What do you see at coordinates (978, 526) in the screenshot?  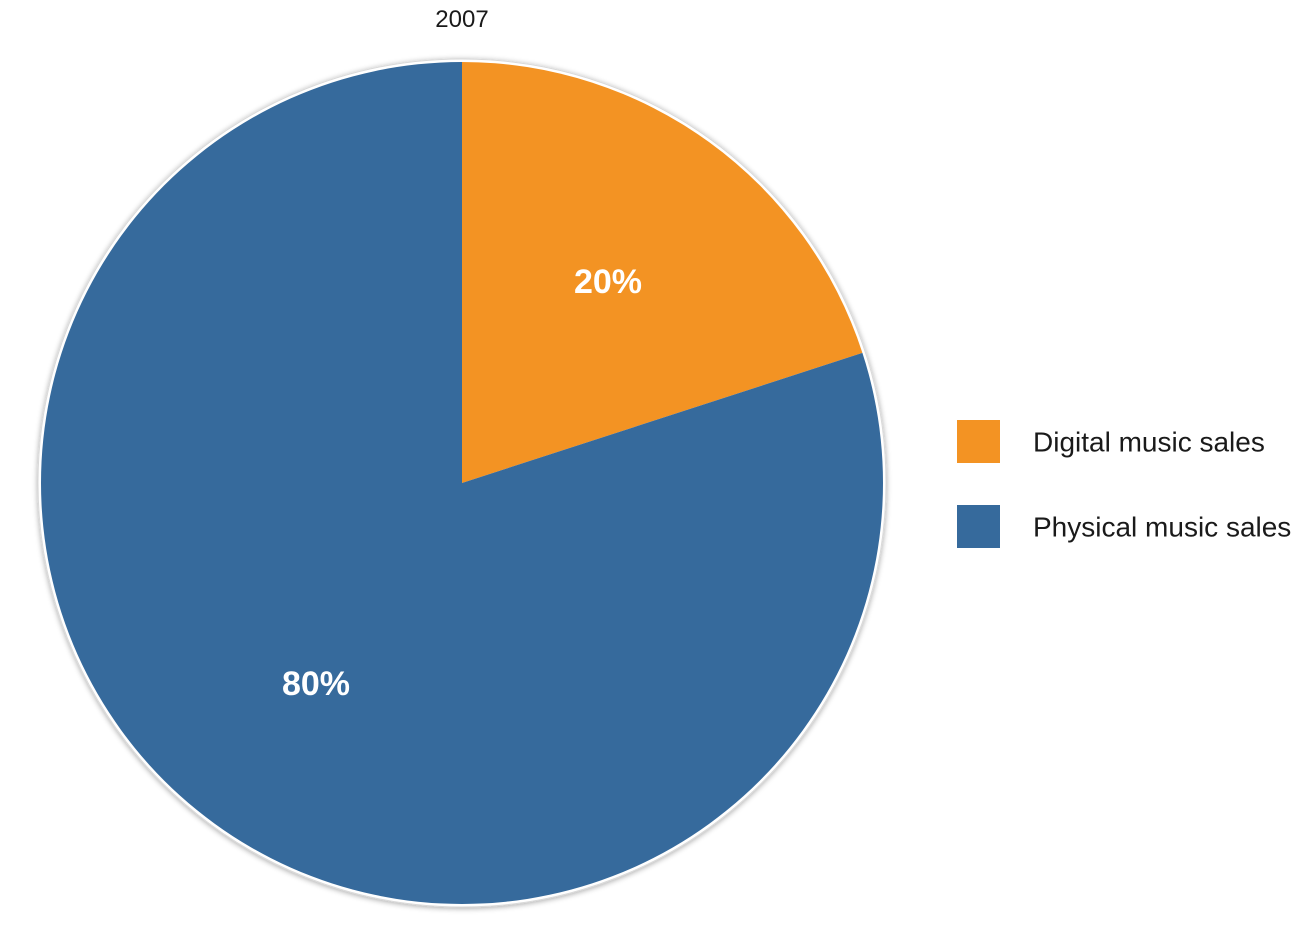 I see `legend-swatch-physical-music-sales` at bounding box center [978, 526].